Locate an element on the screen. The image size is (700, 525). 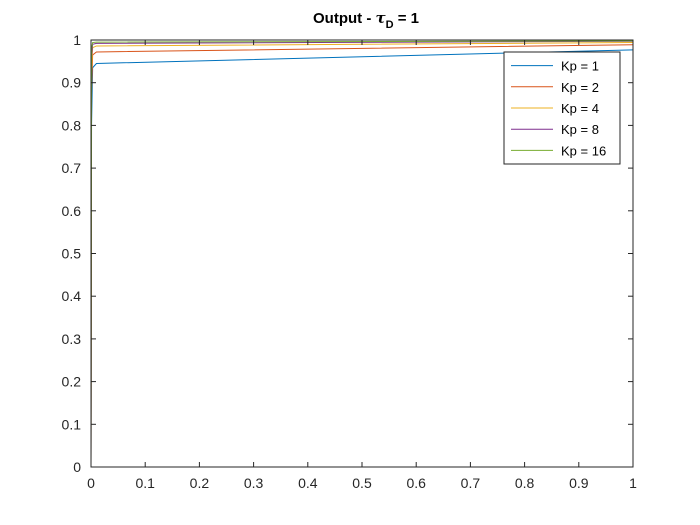
y-tick-label: 0.9 is located at coordinates (72, 83).